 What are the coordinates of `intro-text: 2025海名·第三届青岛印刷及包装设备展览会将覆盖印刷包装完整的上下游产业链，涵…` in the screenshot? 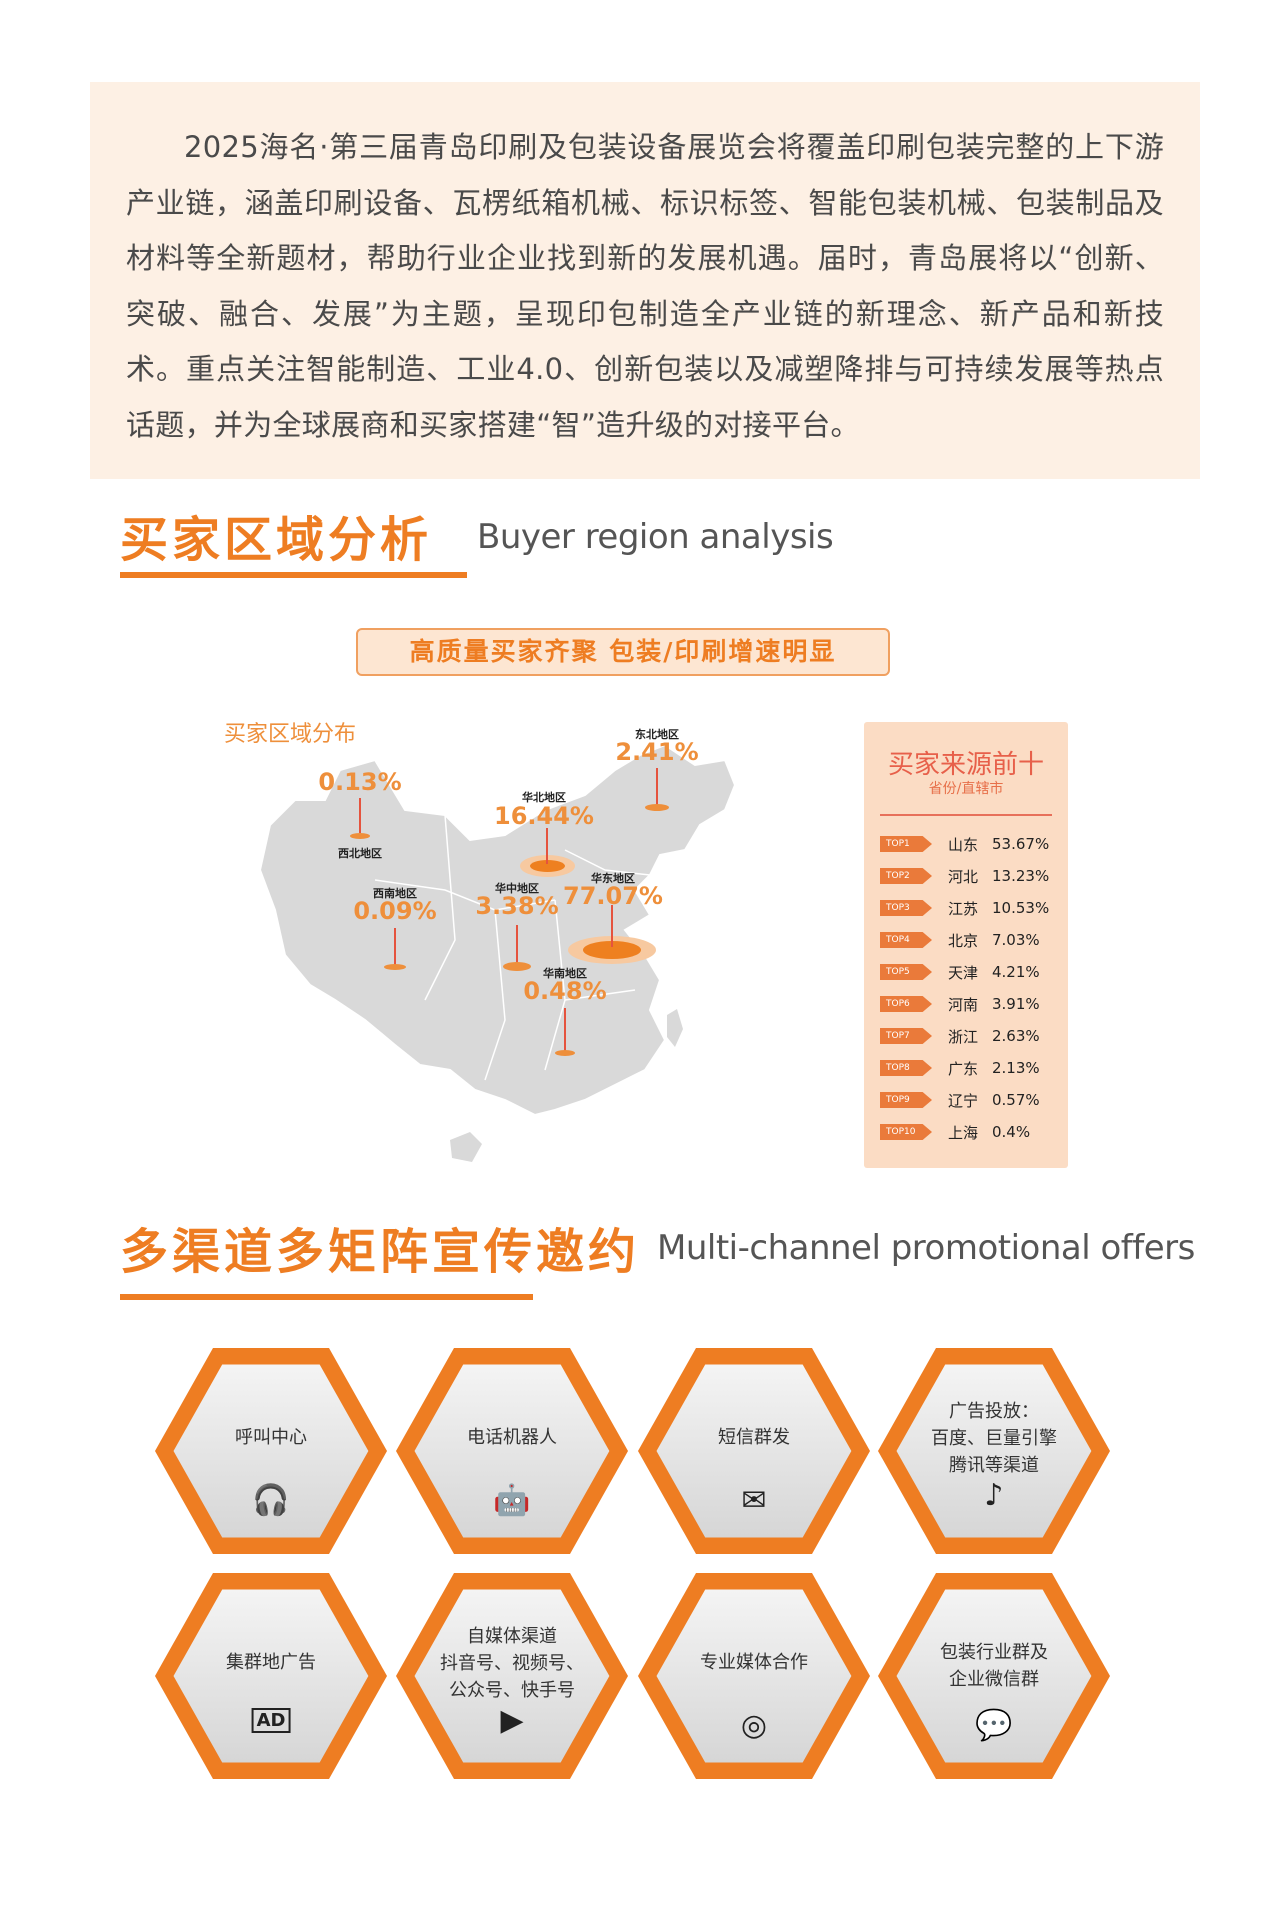 It's located at (645, 286).